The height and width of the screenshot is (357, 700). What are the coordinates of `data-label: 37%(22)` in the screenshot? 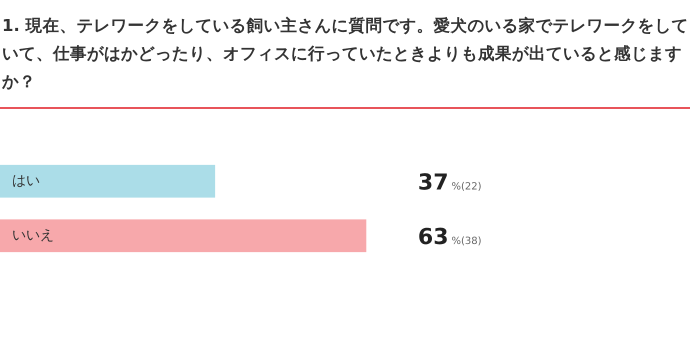 It's located at (450, 183).